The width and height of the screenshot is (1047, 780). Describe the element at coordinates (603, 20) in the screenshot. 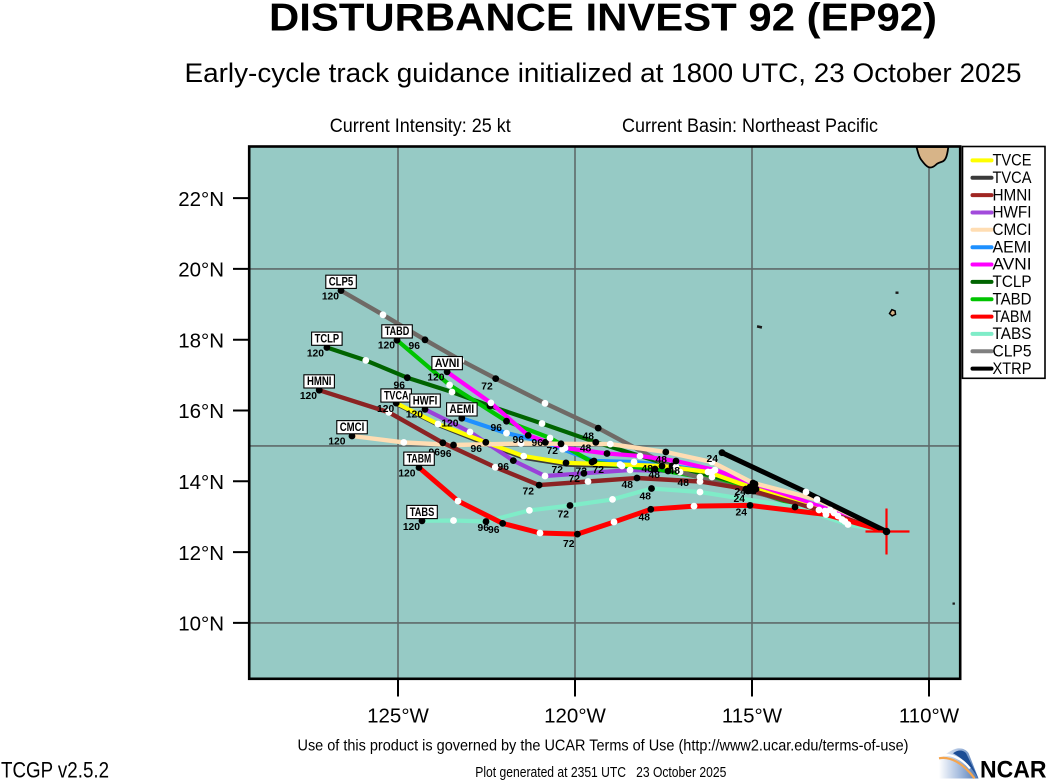

I see `svg-text: DISTURBANCE INVEST 92 (EP92)` at that location.